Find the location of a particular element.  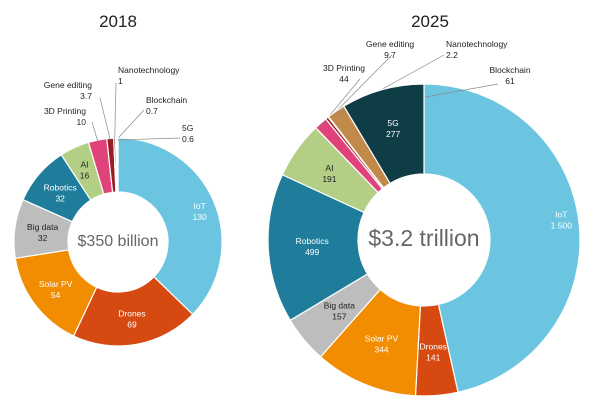

leader-line-2018-3d-printing is located at coordinates (95, 132).